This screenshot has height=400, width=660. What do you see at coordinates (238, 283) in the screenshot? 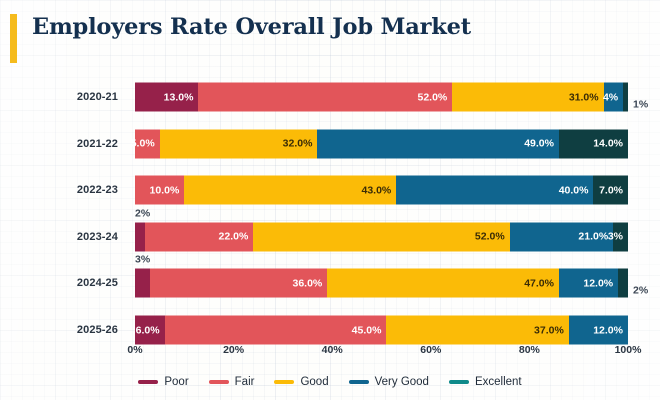
I see `bar-segment-fair: 36.0%` at bounding box center [238, 283].